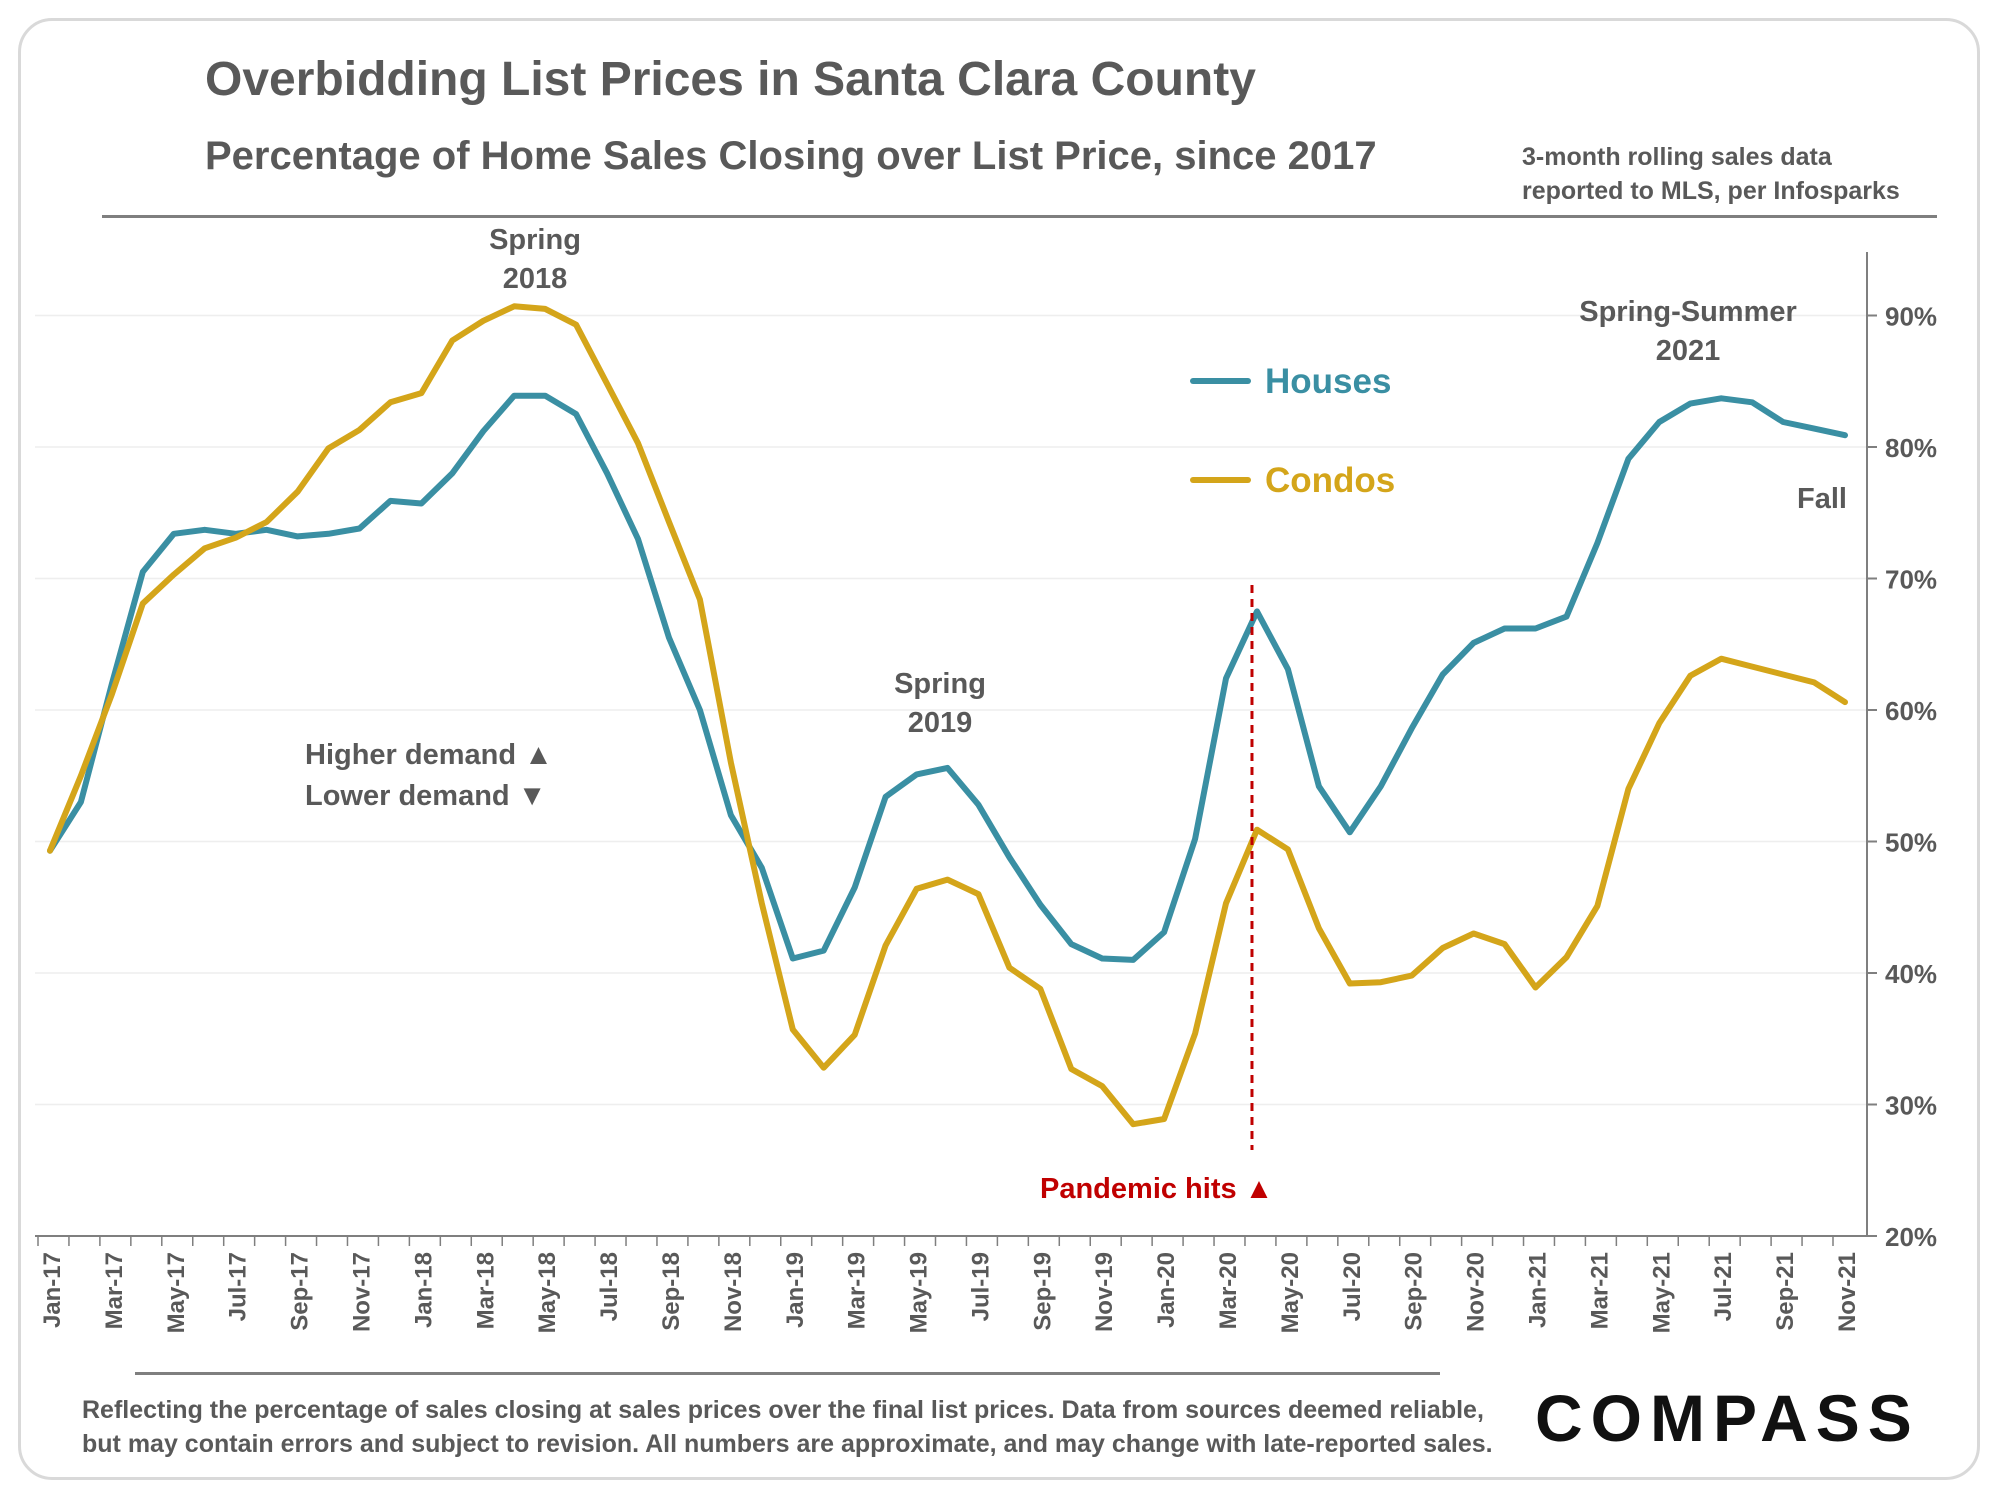  Describe the element at coordinates (1911, 317) in the screenshot. I see `y-tick-label-90: 90%` at that location.